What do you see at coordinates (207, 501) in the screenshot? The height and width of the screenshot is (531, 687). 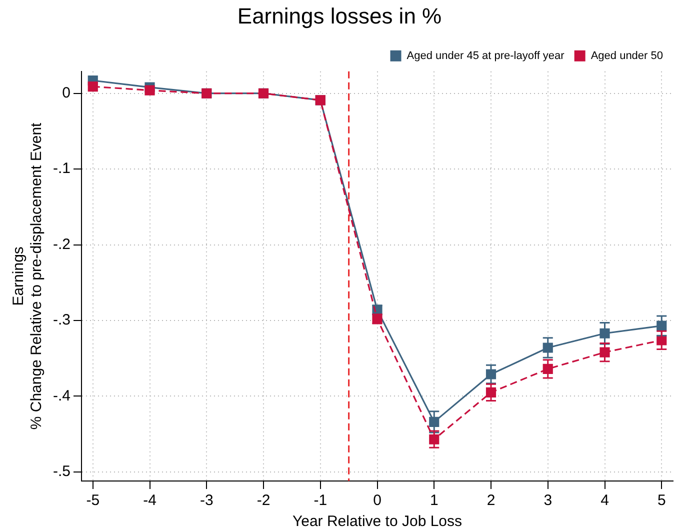 I see `x-tick-label: -3` at bounding box center [207, 501].